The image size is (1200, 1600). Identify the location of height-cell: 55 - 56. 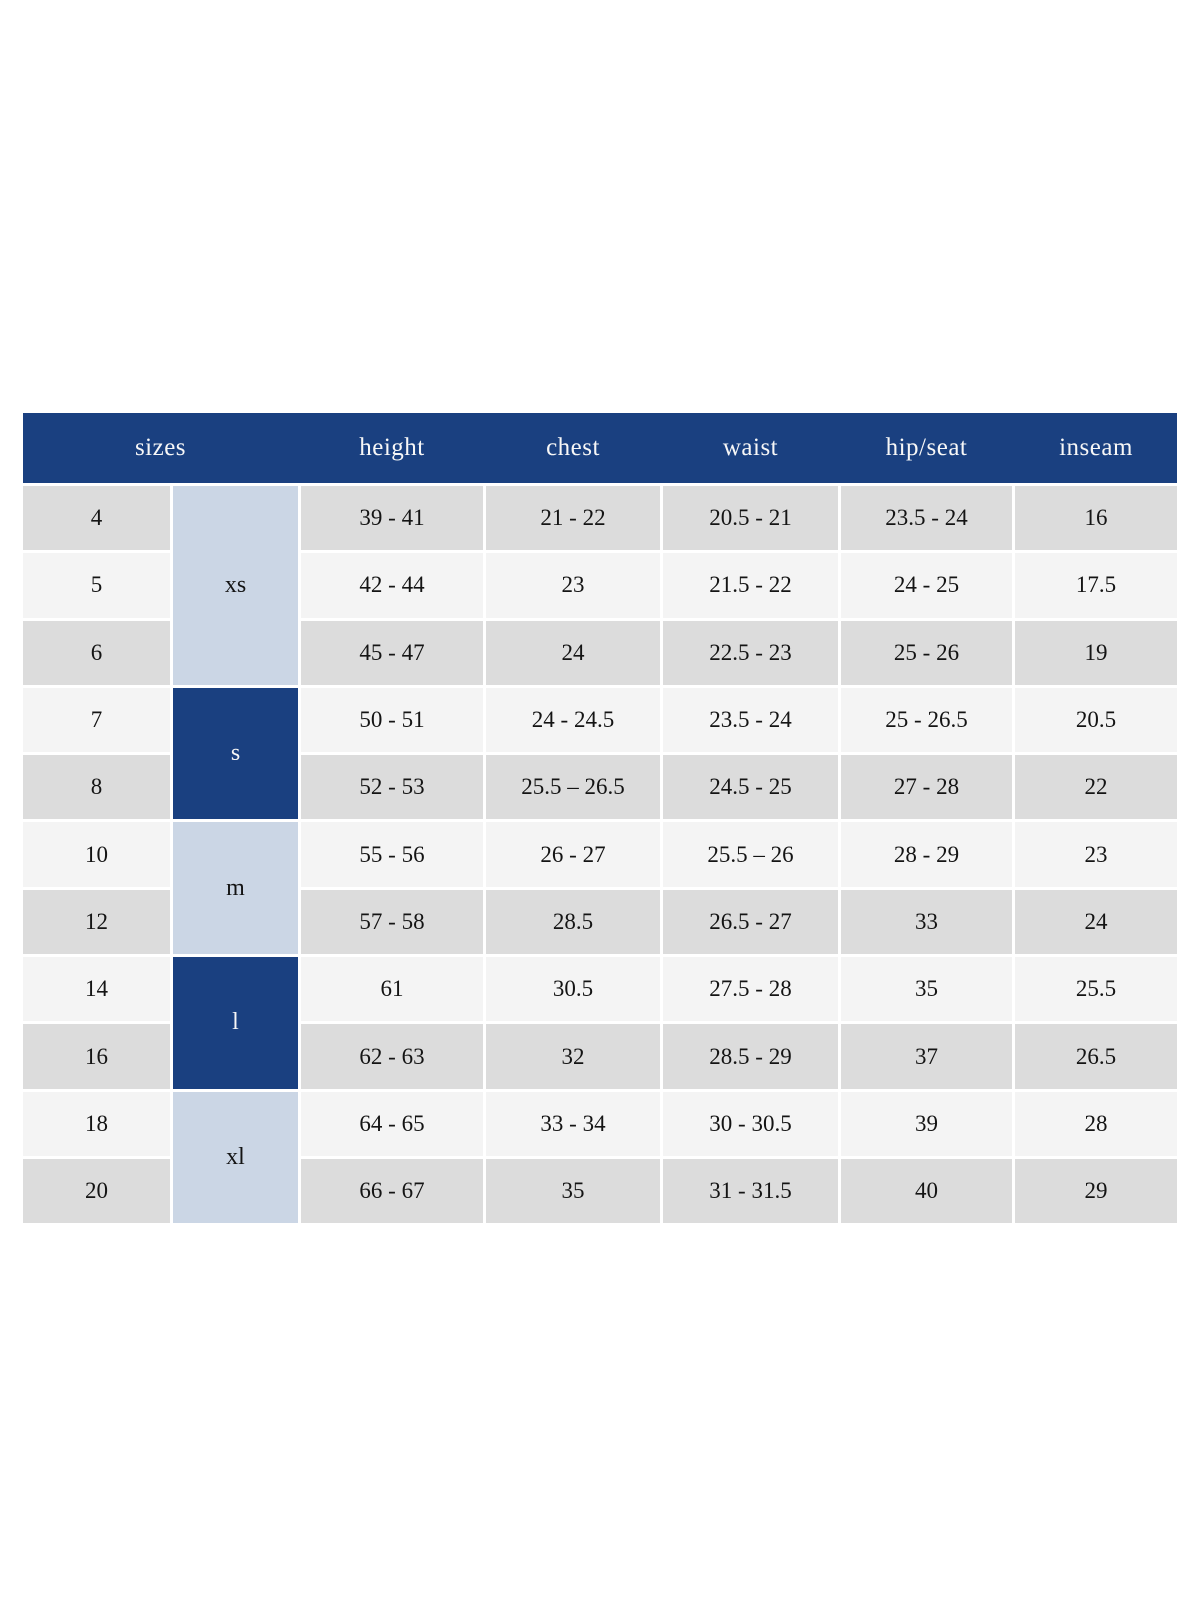
(392, 854).